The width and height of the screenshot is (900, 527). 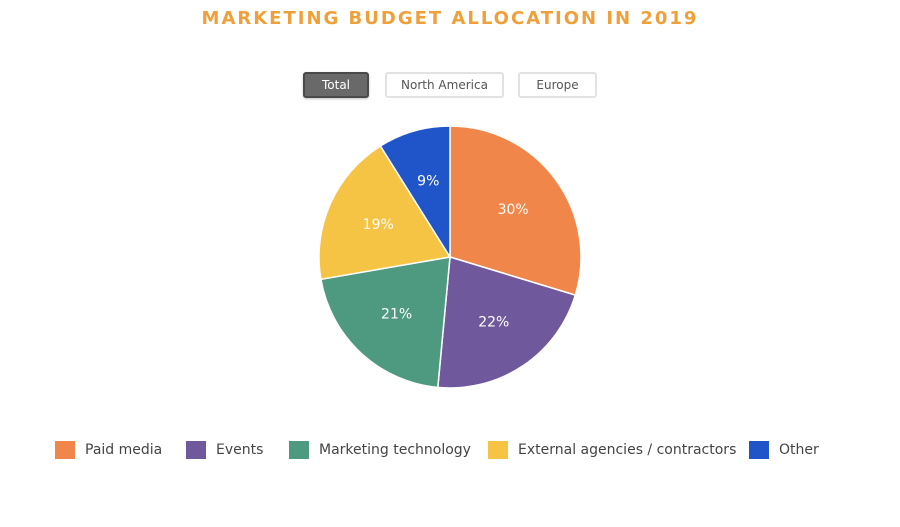 I want to click on legend-item-events: Events, so click(x=224, y=450).